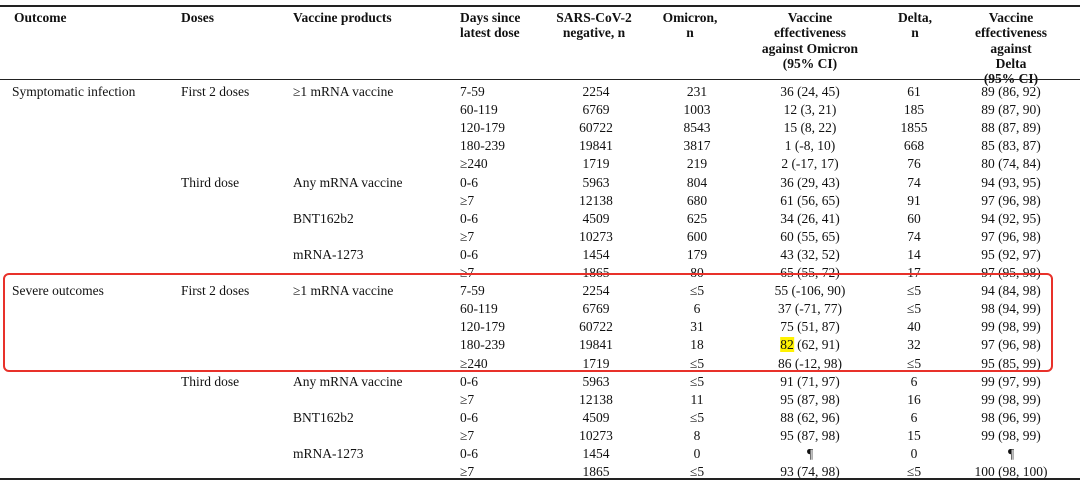 This screenshot has height=483, width=1080. Describe the element at coordinates (596, 254) in the screenshot. I see `cell-negative: 1454` at that location.